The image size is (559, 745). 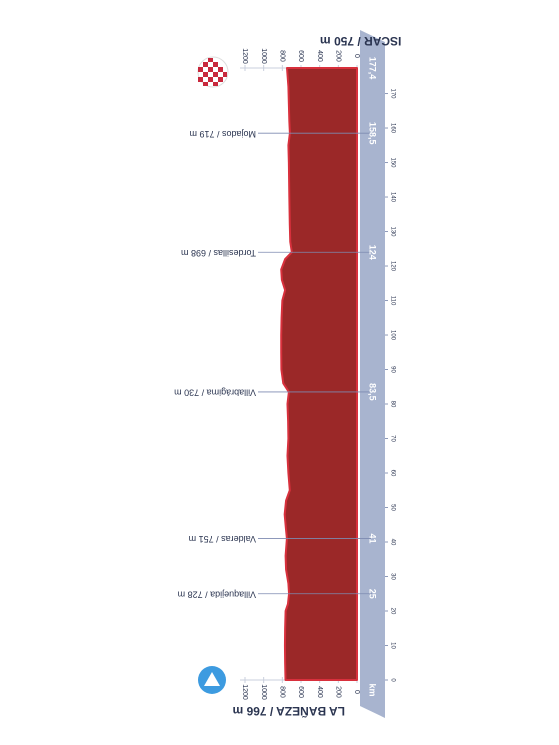 What do you see at coordinates (392, 680) in the screenshot?
I see `x-tick-label: 0` at bounding box center [392, 680].